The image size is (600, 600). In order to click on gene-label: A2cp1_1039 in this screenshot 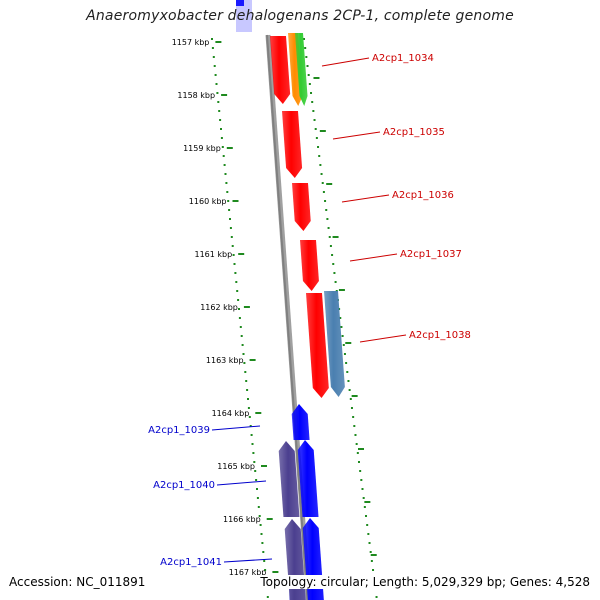, I will do `click(179, 430)`.